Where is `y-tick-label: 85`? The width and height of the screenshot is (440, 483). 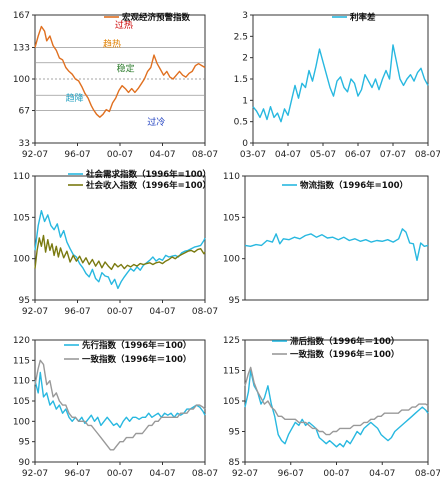 y-tick-label: 85 is located at coordinates (234, 463).